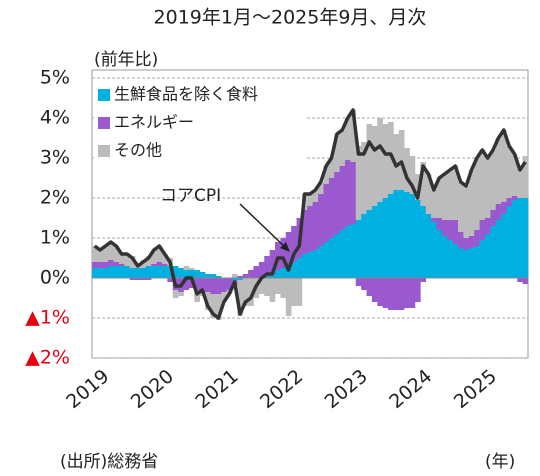 The image size is (540, 476). Describe the element at coordinates (410, 389) in the screenshot. I see `x-tick-label: 2024` at that location.